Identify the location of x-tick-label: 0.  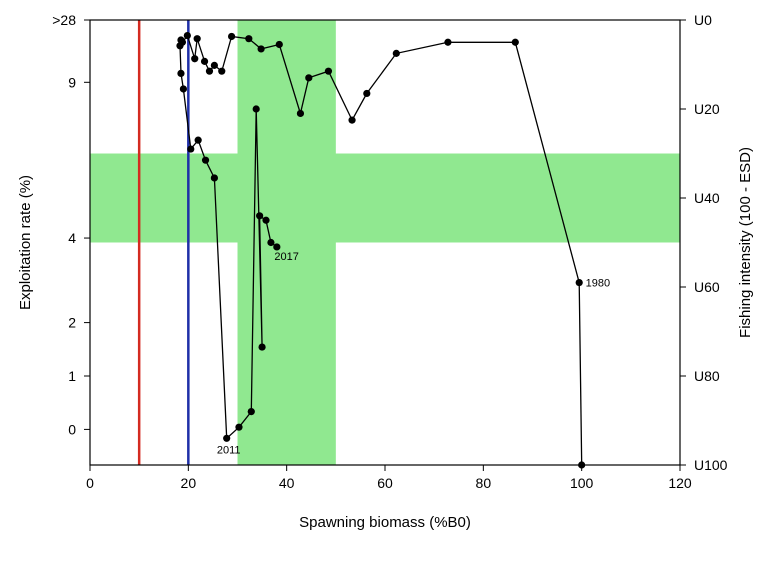
(90, 483).